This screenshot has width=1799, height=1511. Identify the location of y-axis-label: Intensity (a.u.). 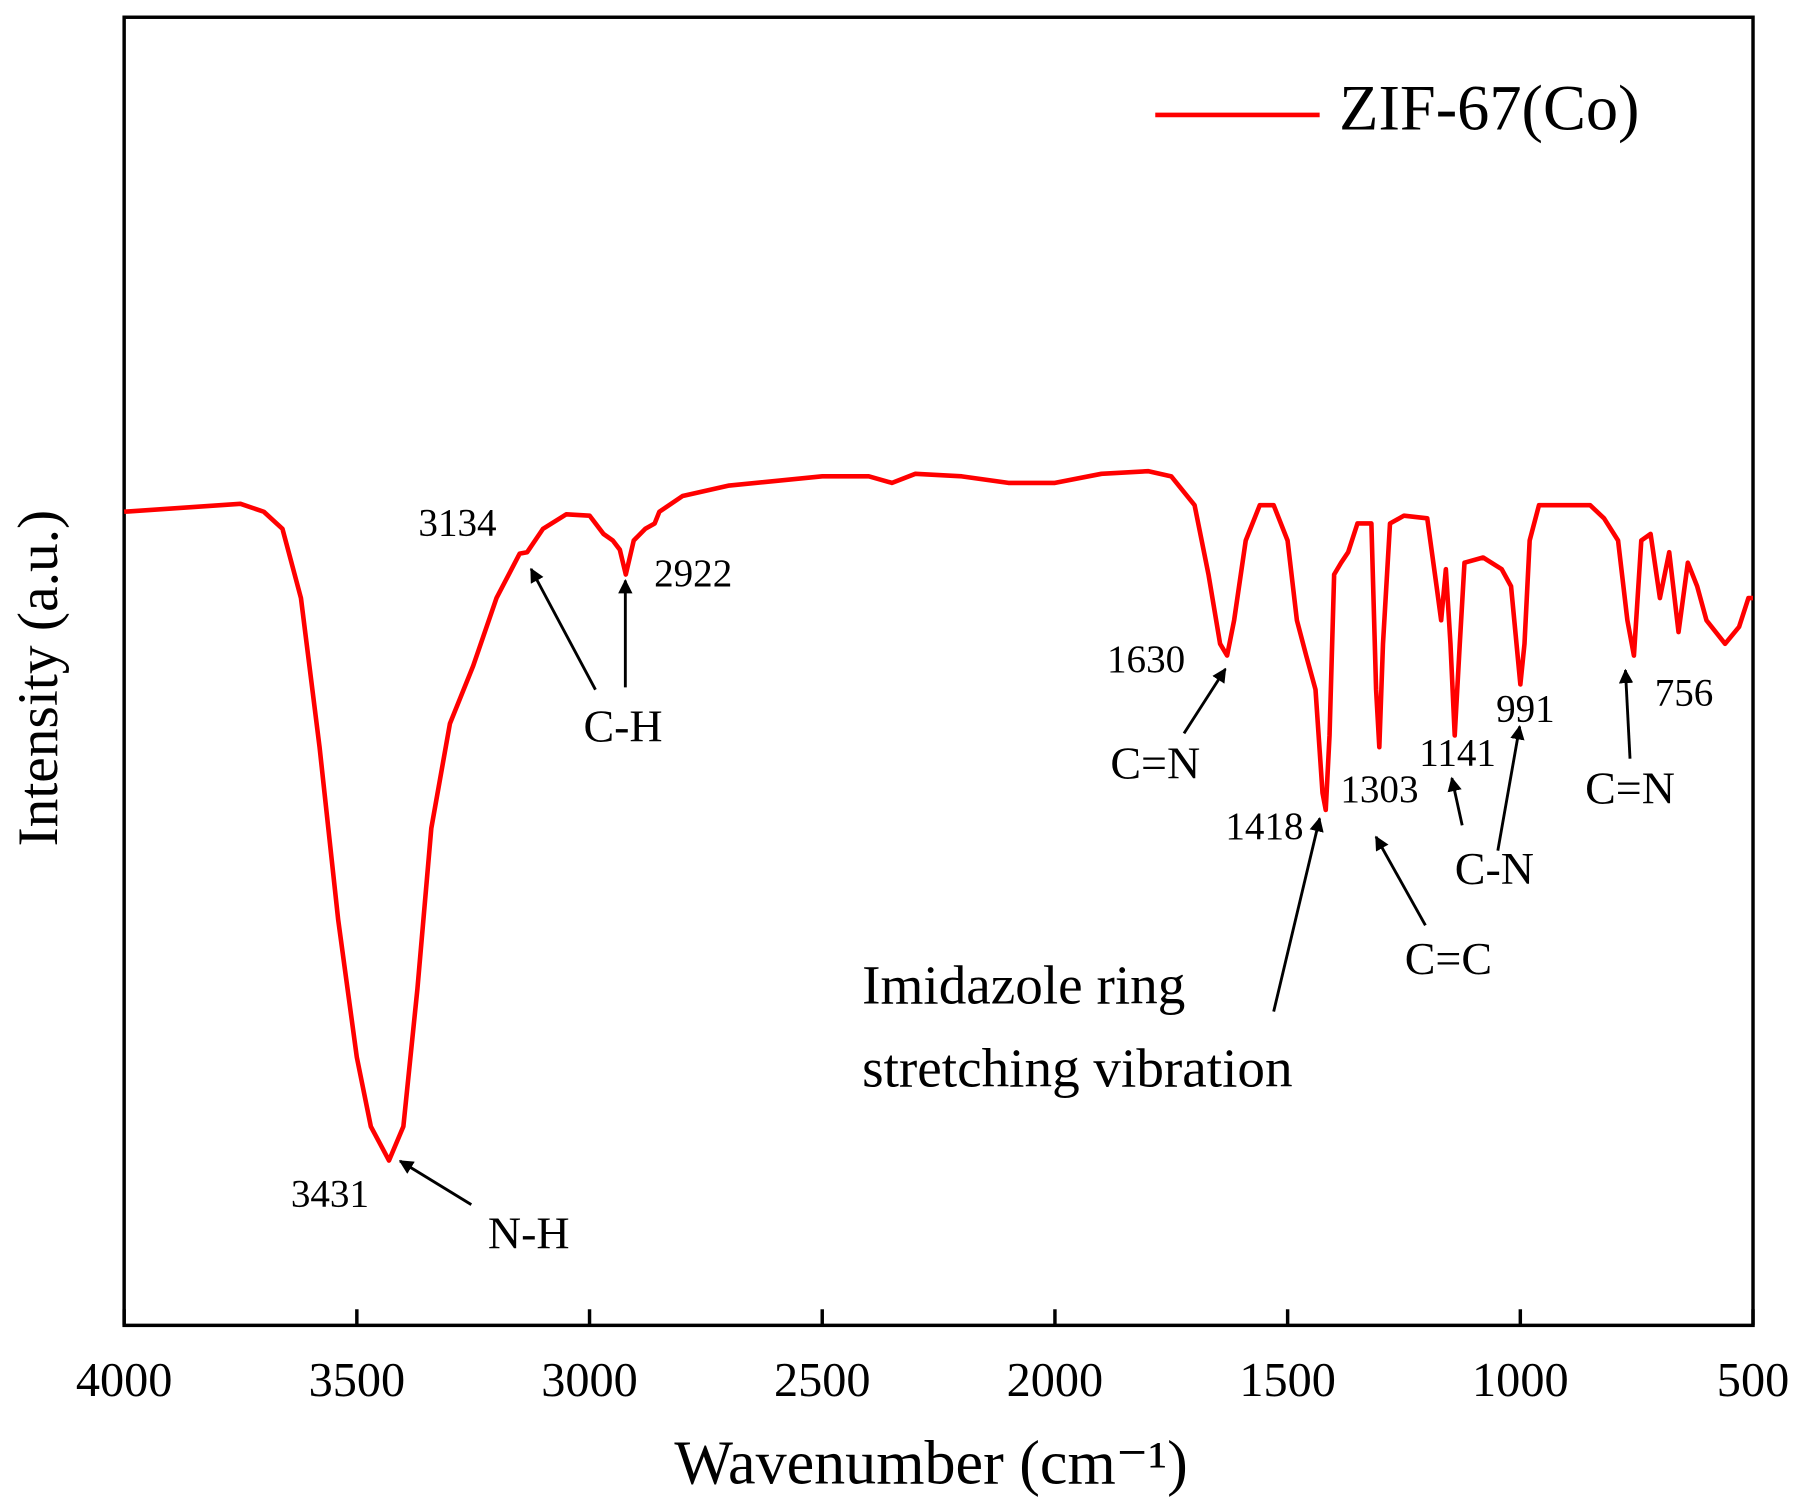
(38, 678).